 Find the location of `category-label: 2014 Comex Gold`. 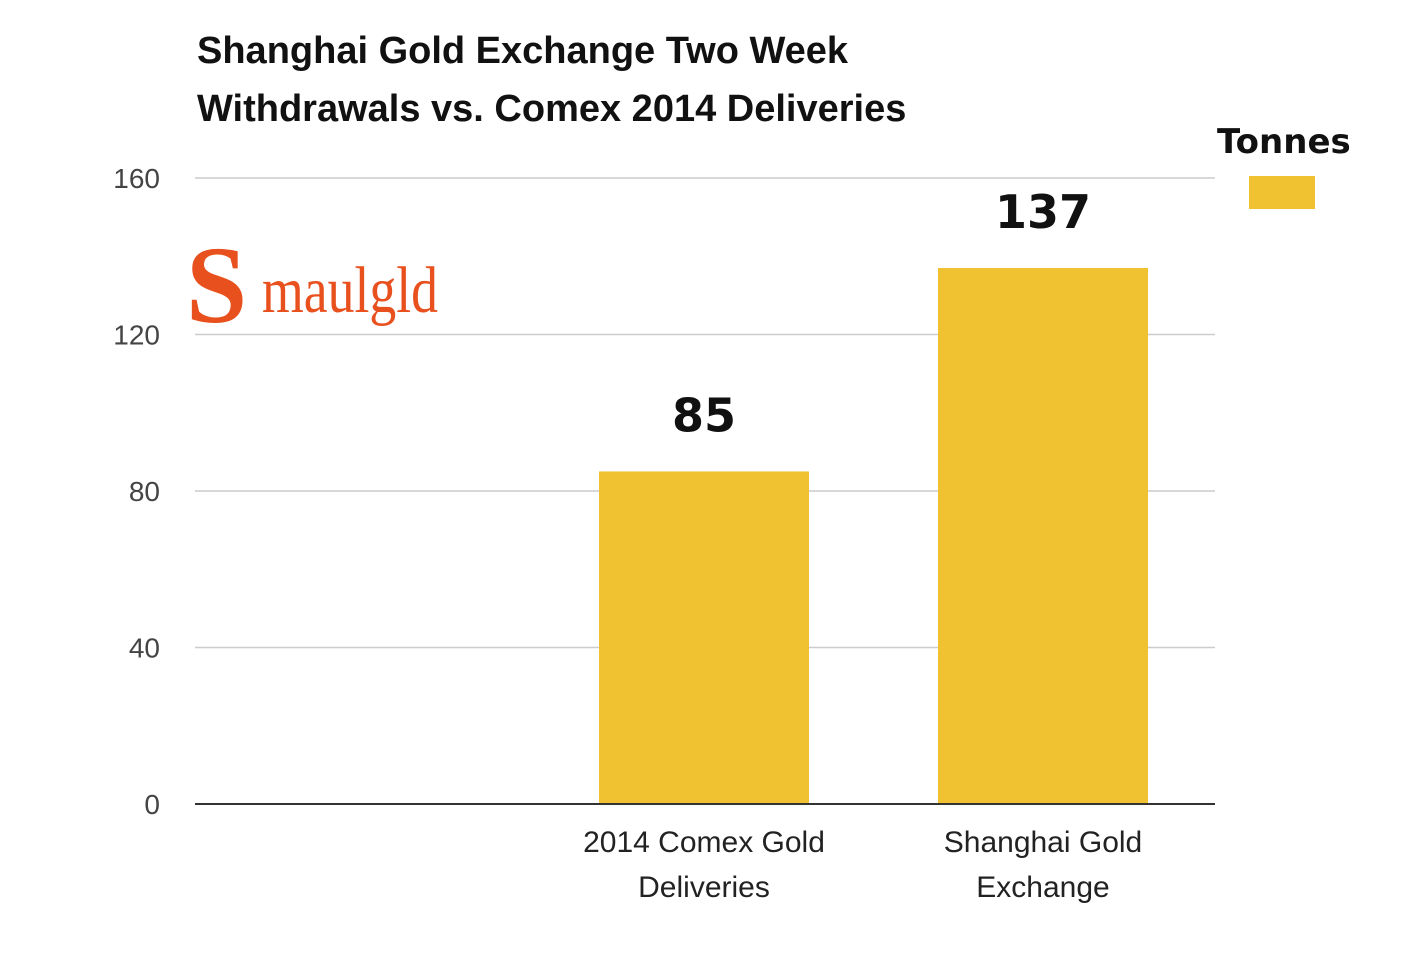

category-label: 2014 Comex Gold is located at coordinates (704, 842).